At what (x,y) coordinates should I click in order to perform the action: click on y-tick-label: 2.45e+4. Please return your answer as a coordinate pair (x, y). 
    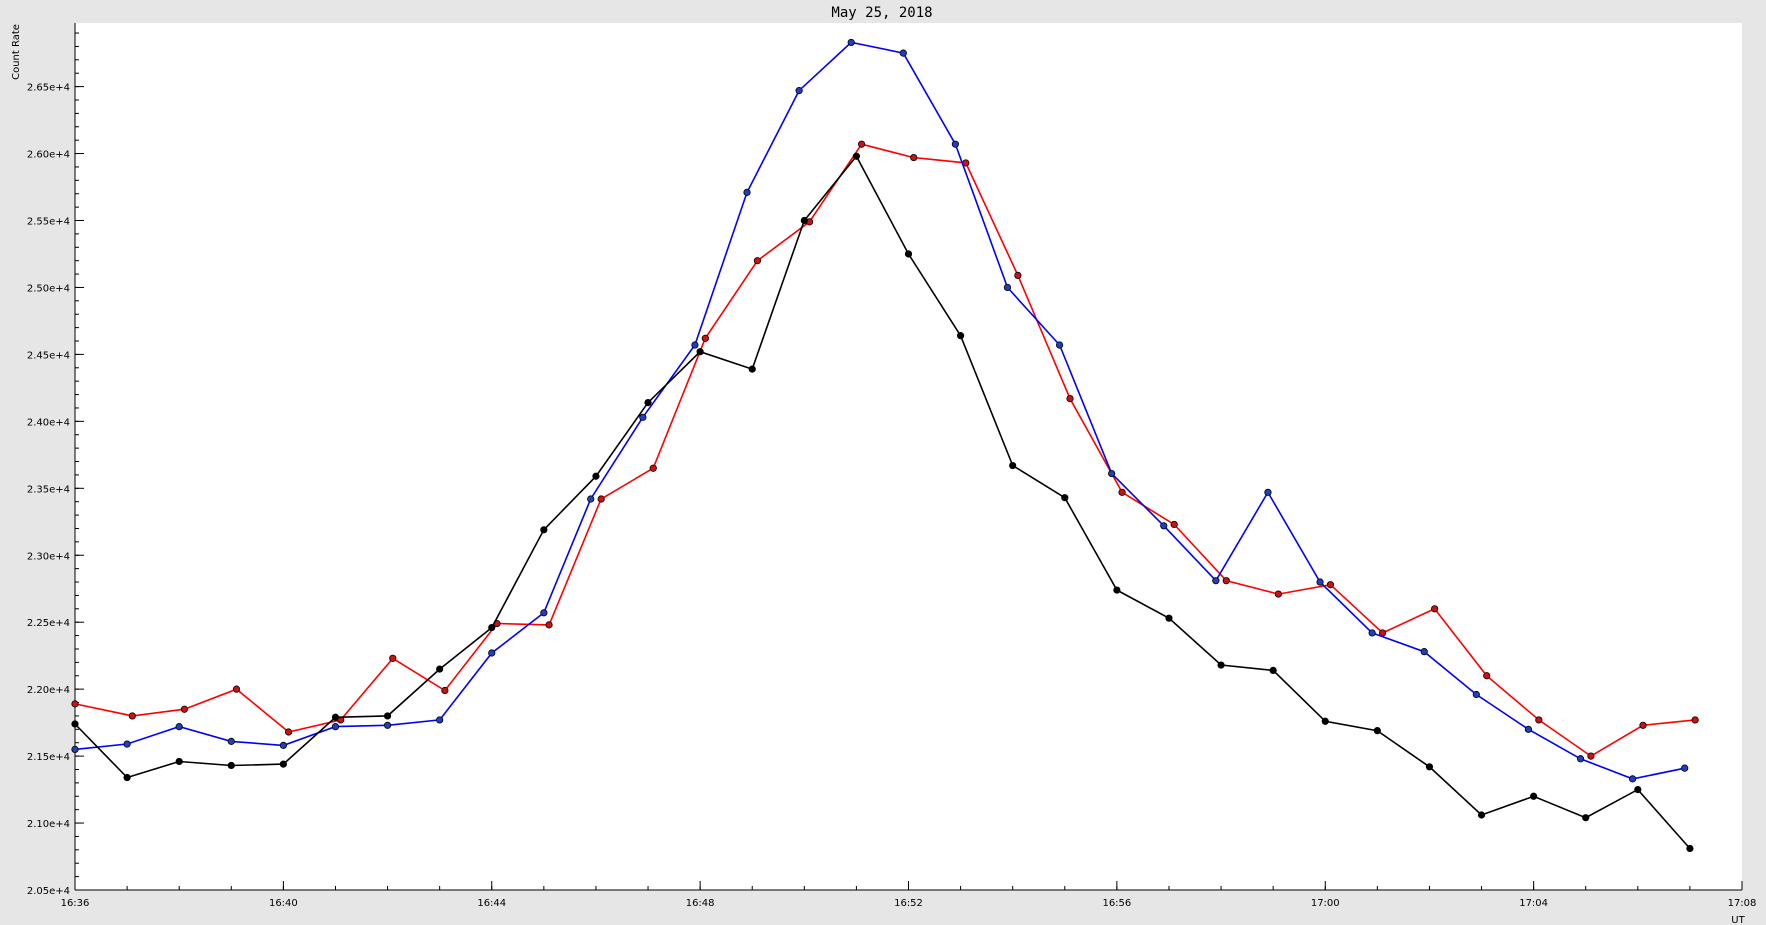
    Looking at the image, I should click on (48, 355).